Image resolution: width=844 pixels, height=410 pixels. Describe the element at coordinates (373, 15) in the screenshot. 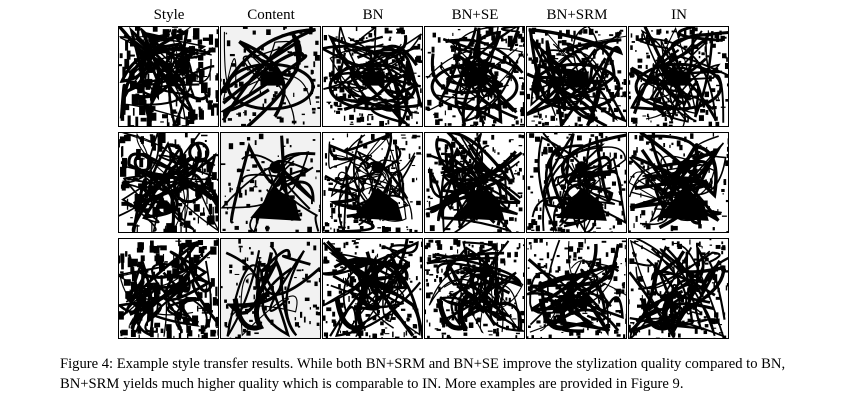

I see `column-header-bn: BN` at that location.